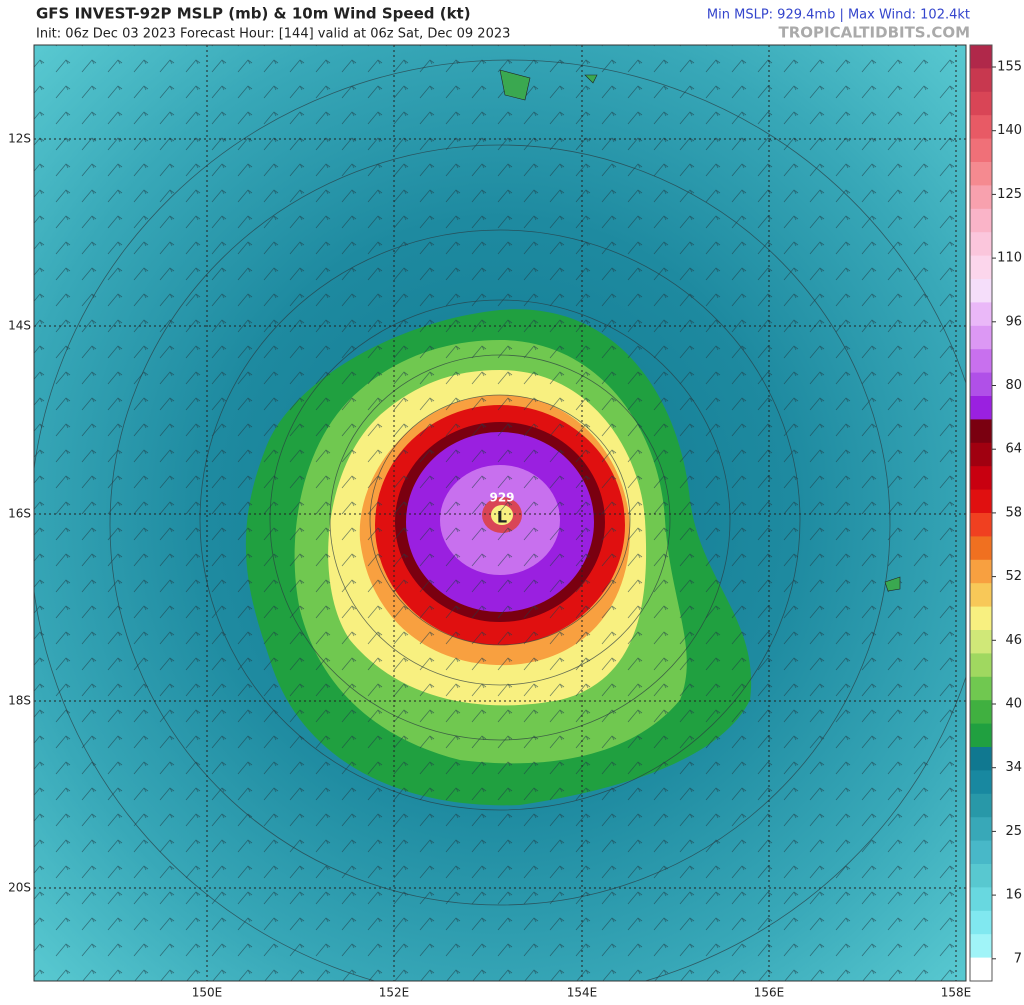 The width and height of the screenshot is (1024, 1005). What do you see at coordinates (1009, 67) in the screenshot?
I see `colorbar-label: 155` at bounding box center [1009, 67].